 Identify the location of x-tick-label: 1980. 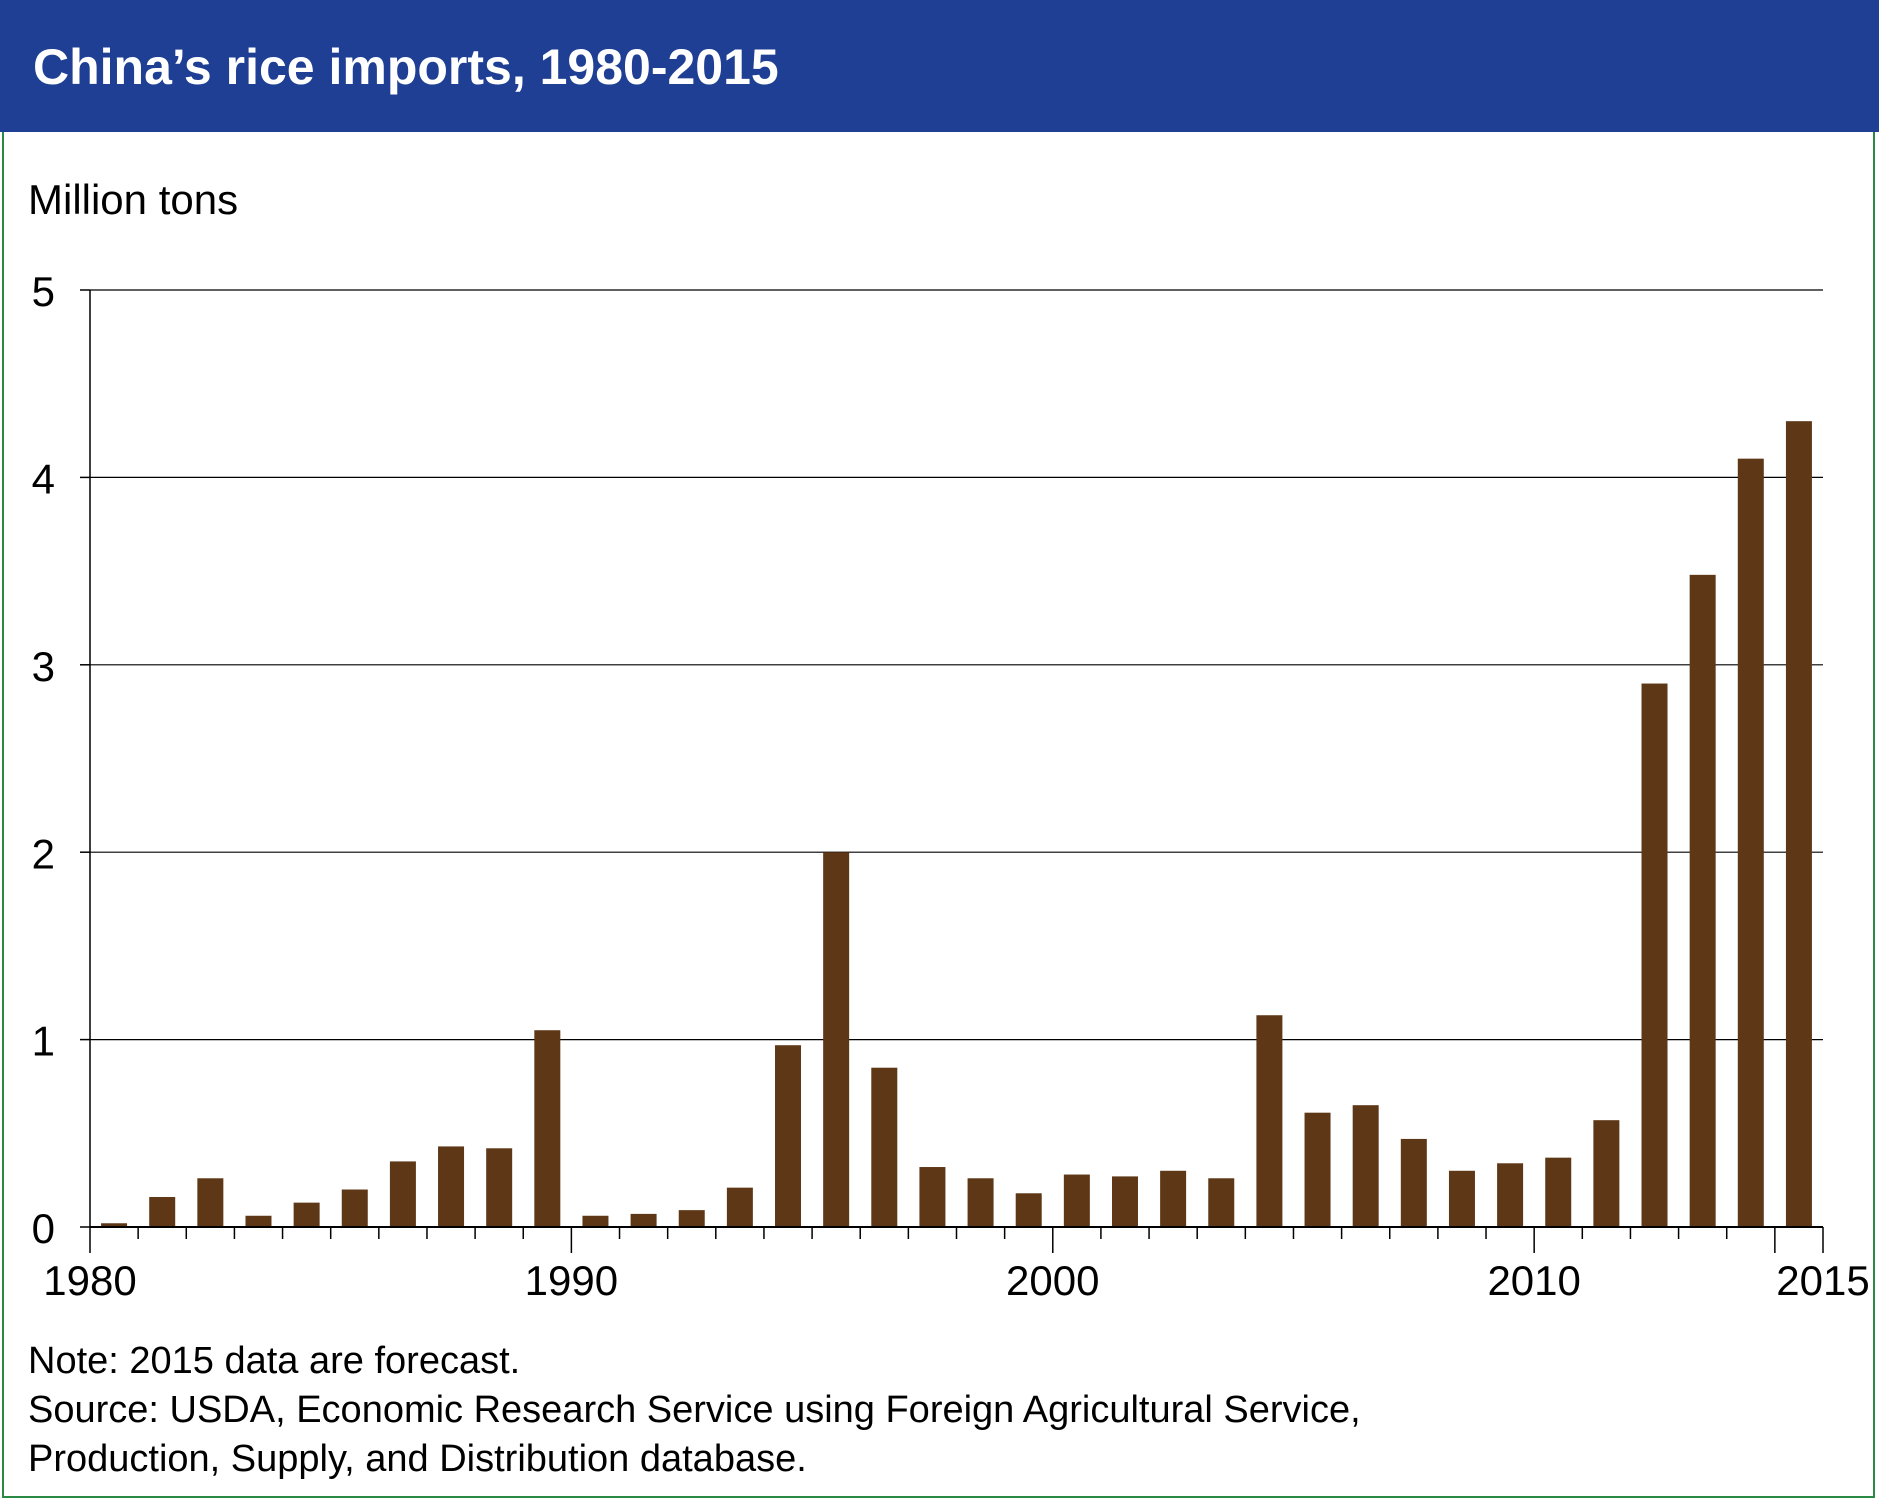
(89, 1280).